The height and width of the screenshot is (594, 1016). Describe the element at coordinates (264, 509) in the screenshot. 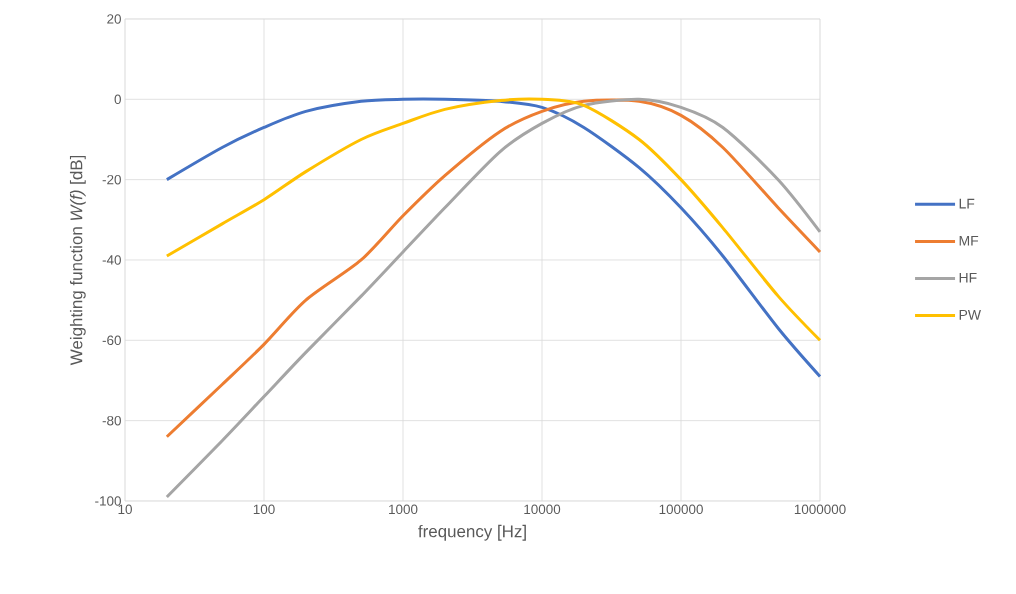

I see `x-tick-label: 100` at that location.